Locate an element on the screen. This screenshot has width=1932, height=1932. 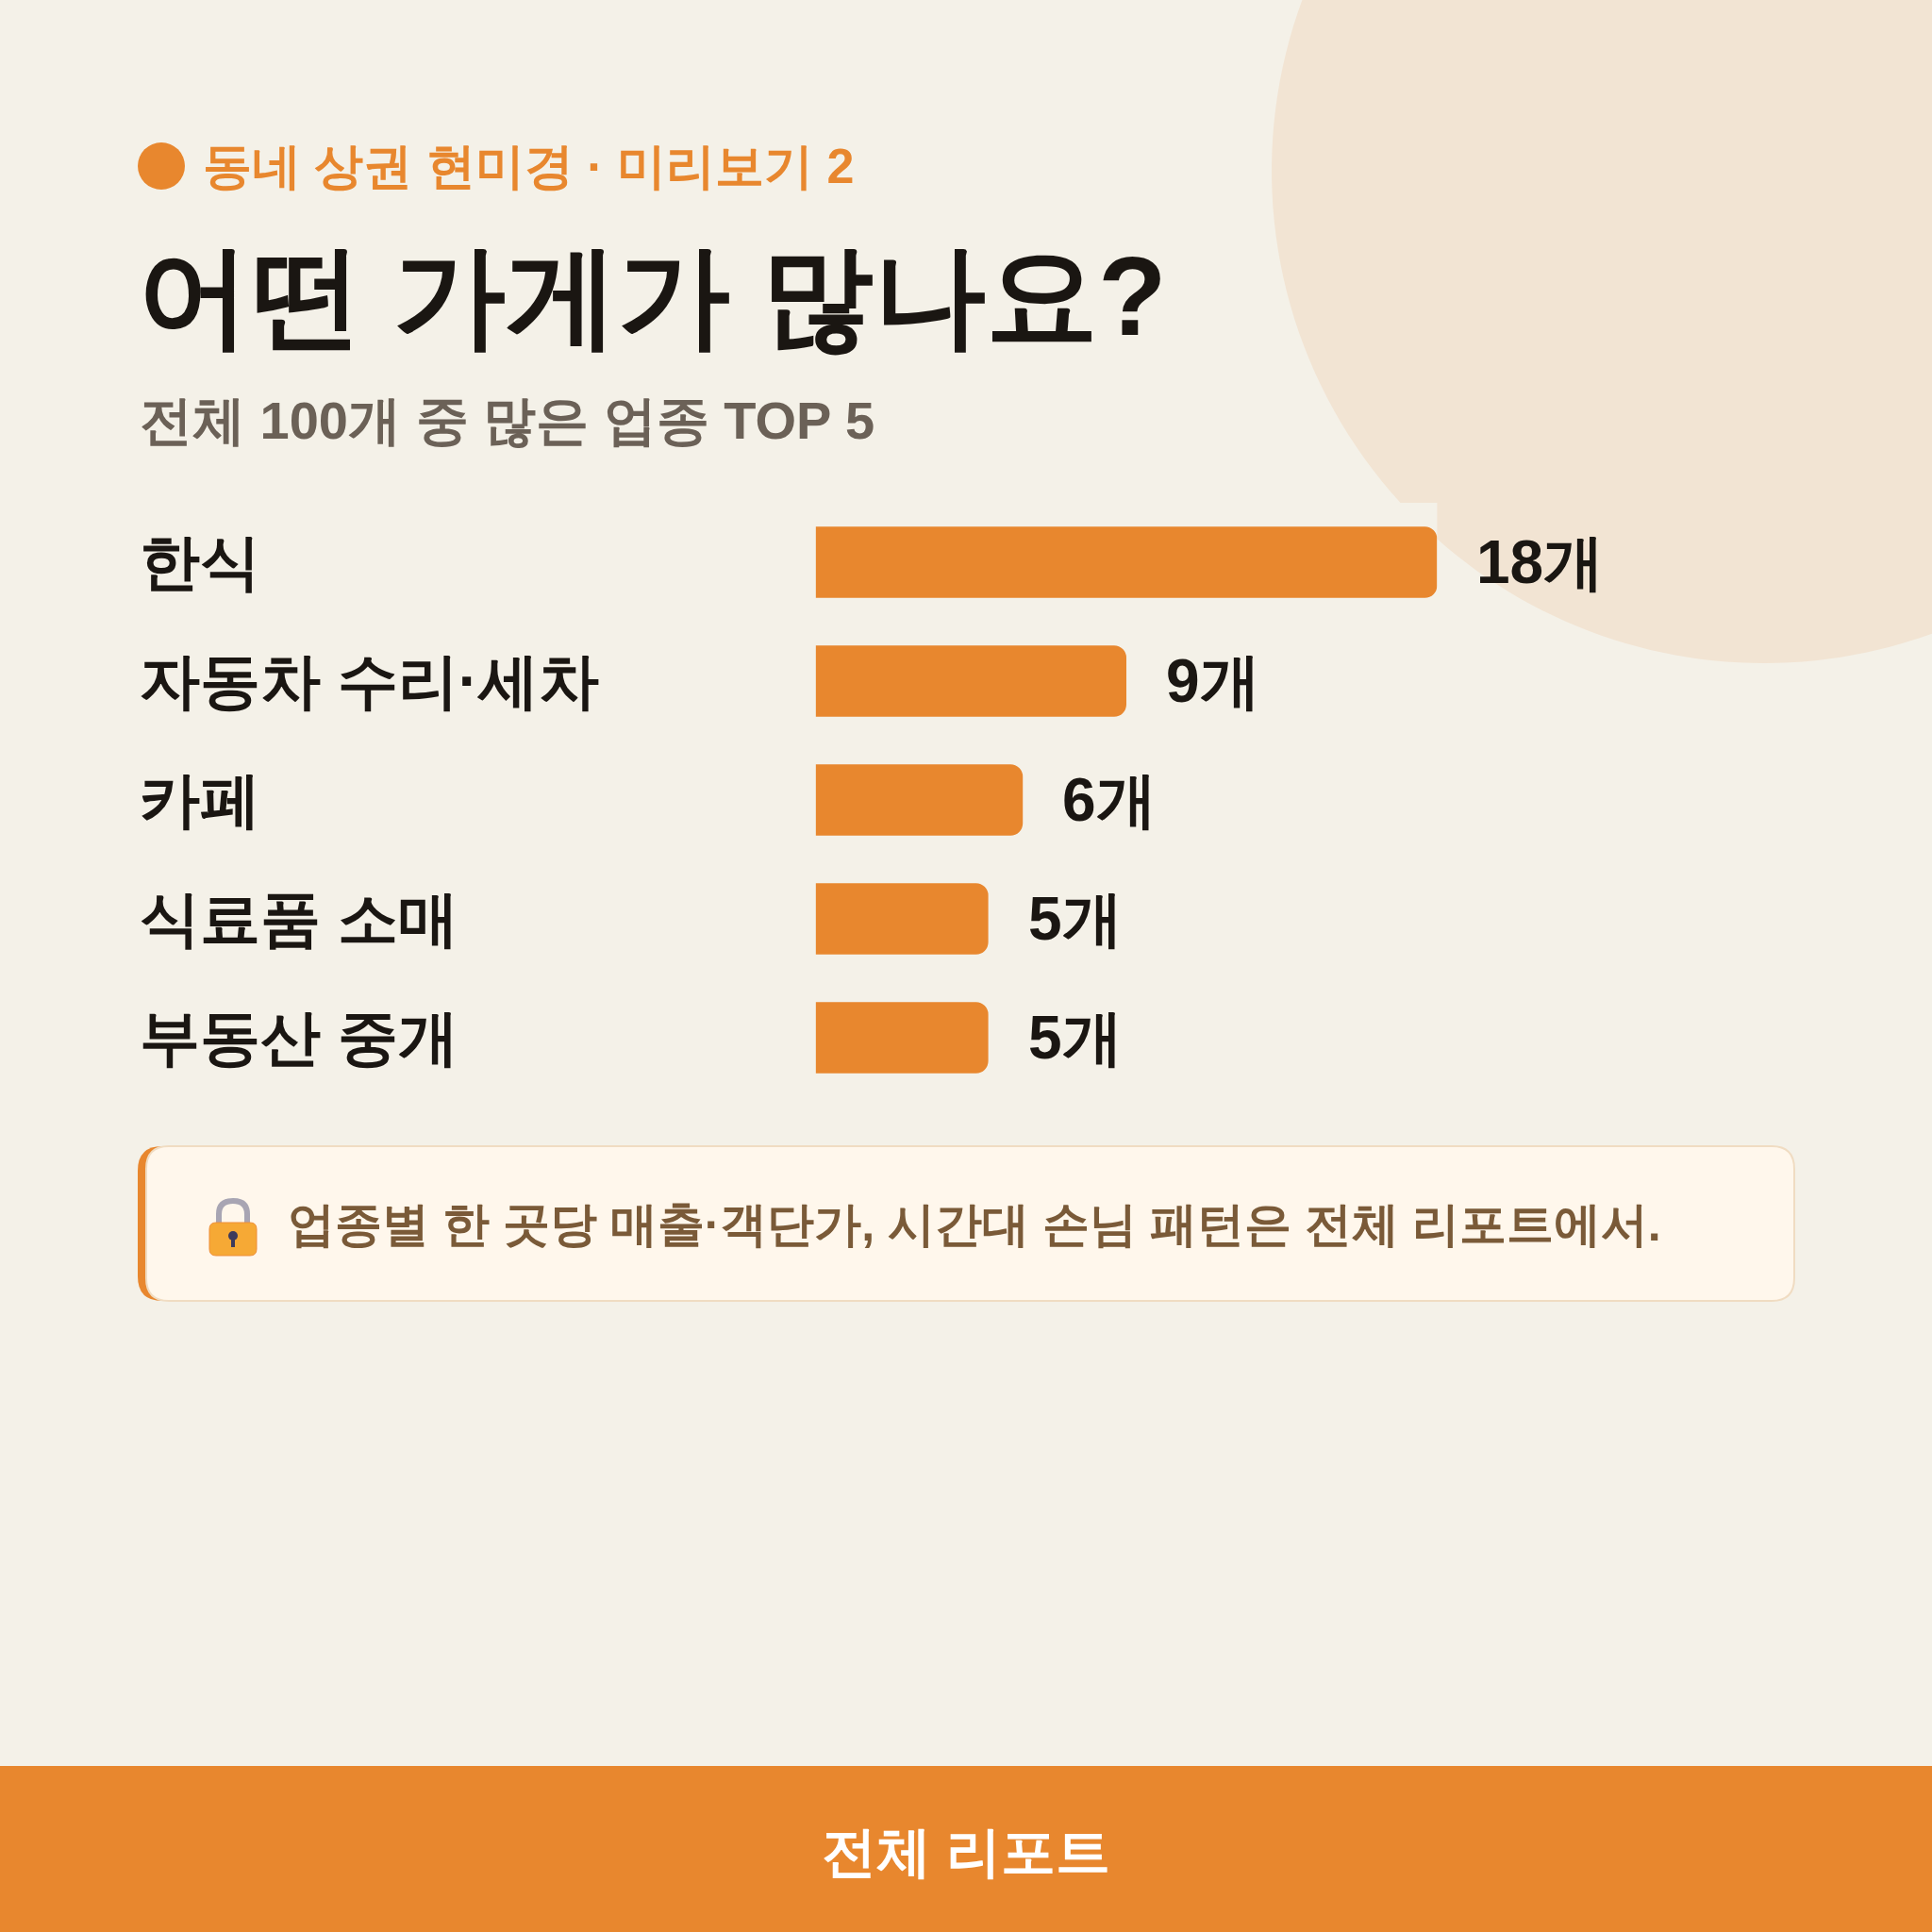
data-label: 18개 is located at coordinates (1540, 562).